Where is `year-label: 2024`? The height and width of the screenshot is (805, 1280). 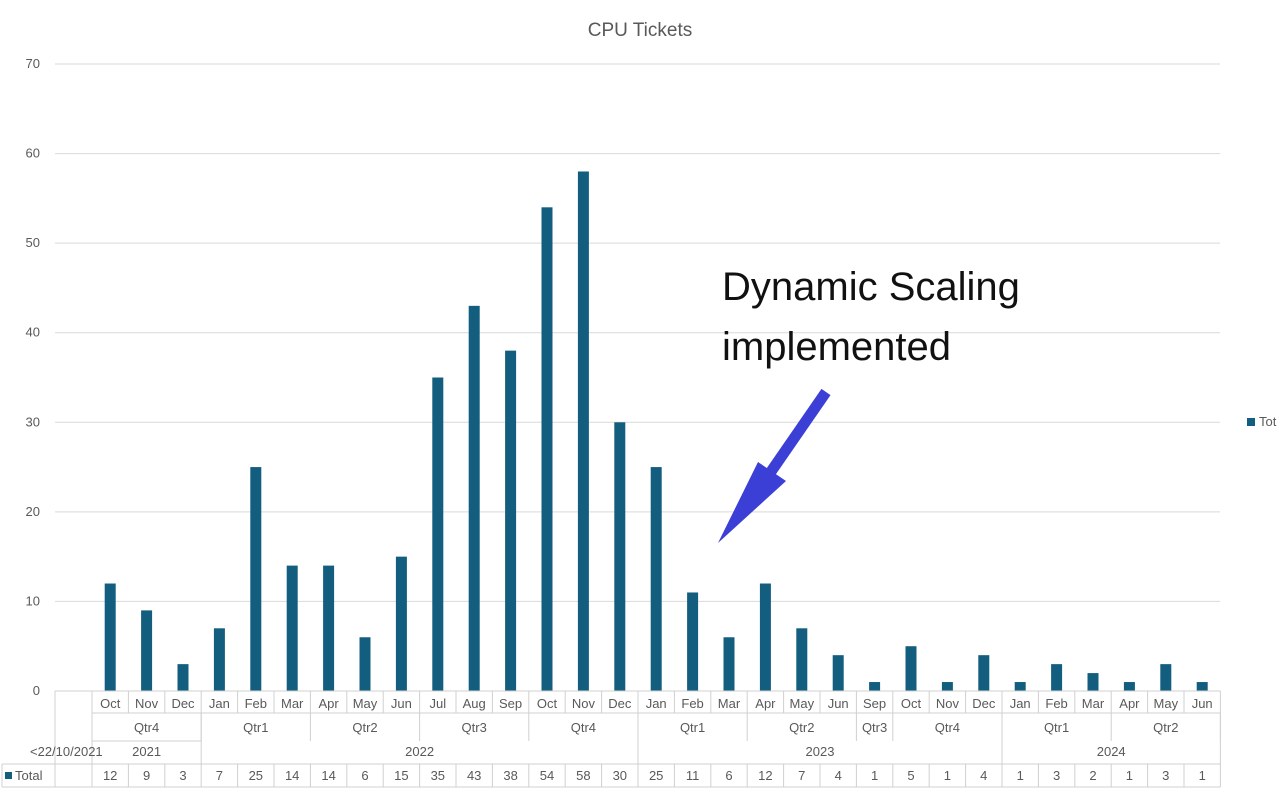 year-label: 2024 is located at coordinates (1111, 751).